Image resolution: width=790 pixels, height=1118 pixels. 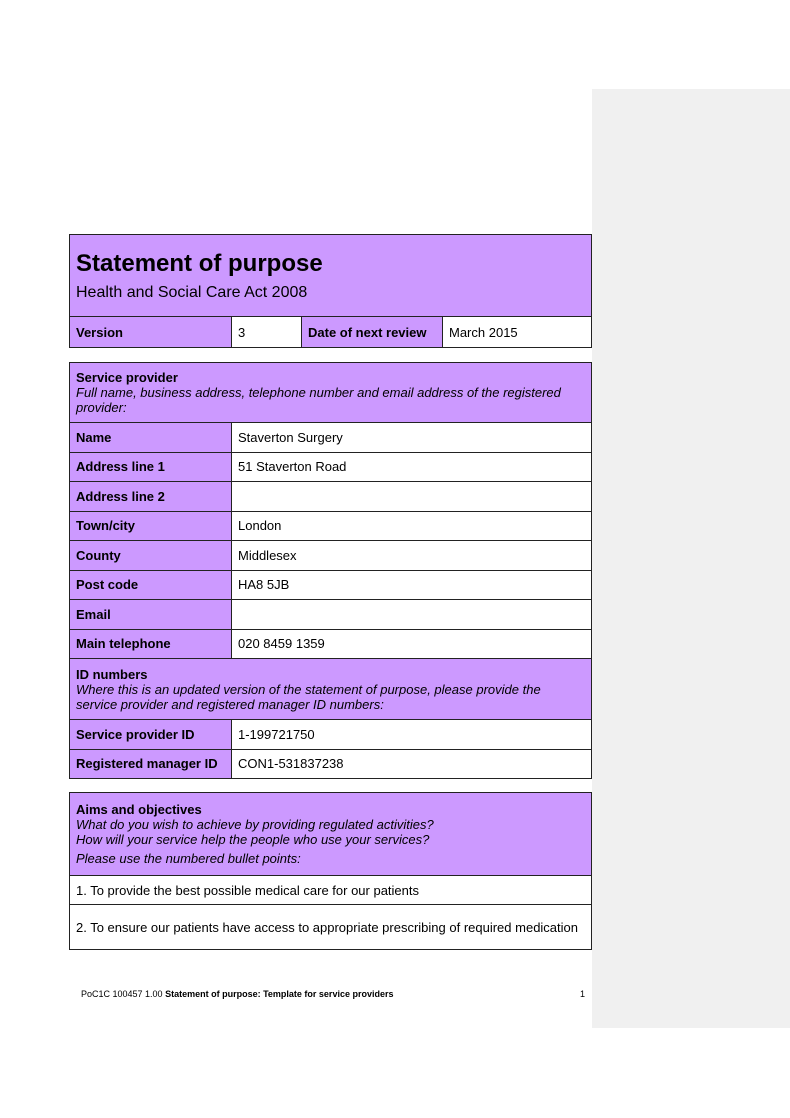 What do you see at coordinates (517, 332) in the screenshot?
I see `review-value: March 2015` at bounding box center [517, 332].